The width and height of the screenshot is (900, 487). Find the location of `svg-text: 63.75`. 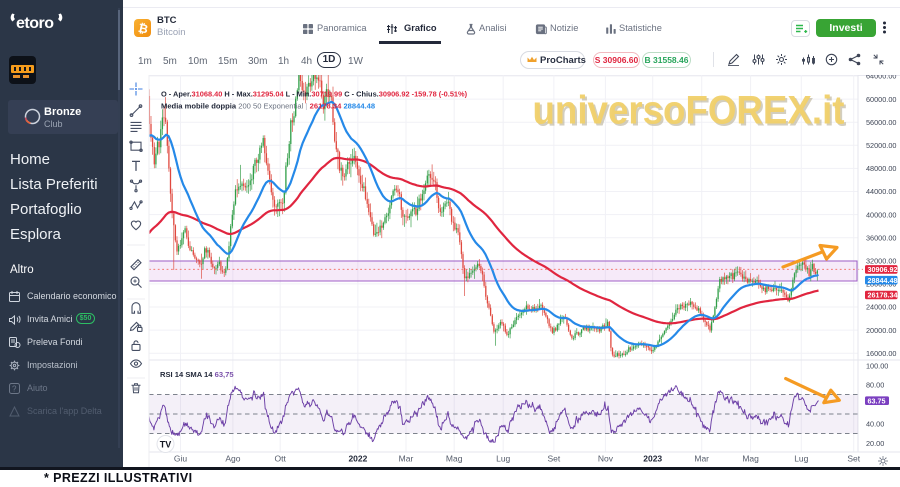

svg-text: 63.75 is located at coordinates (877, 400).